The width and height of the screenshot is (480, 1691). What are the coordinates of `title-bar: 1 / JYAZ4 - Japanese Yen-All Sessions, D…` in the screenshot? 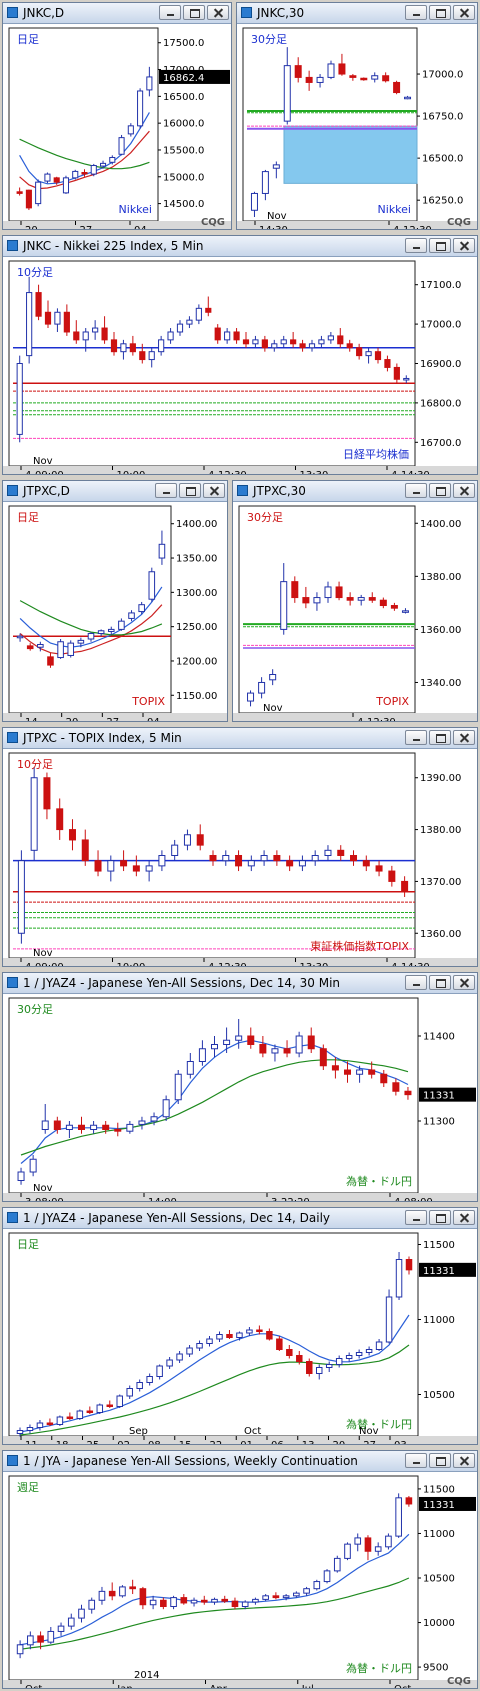 It's located at (240, 983).